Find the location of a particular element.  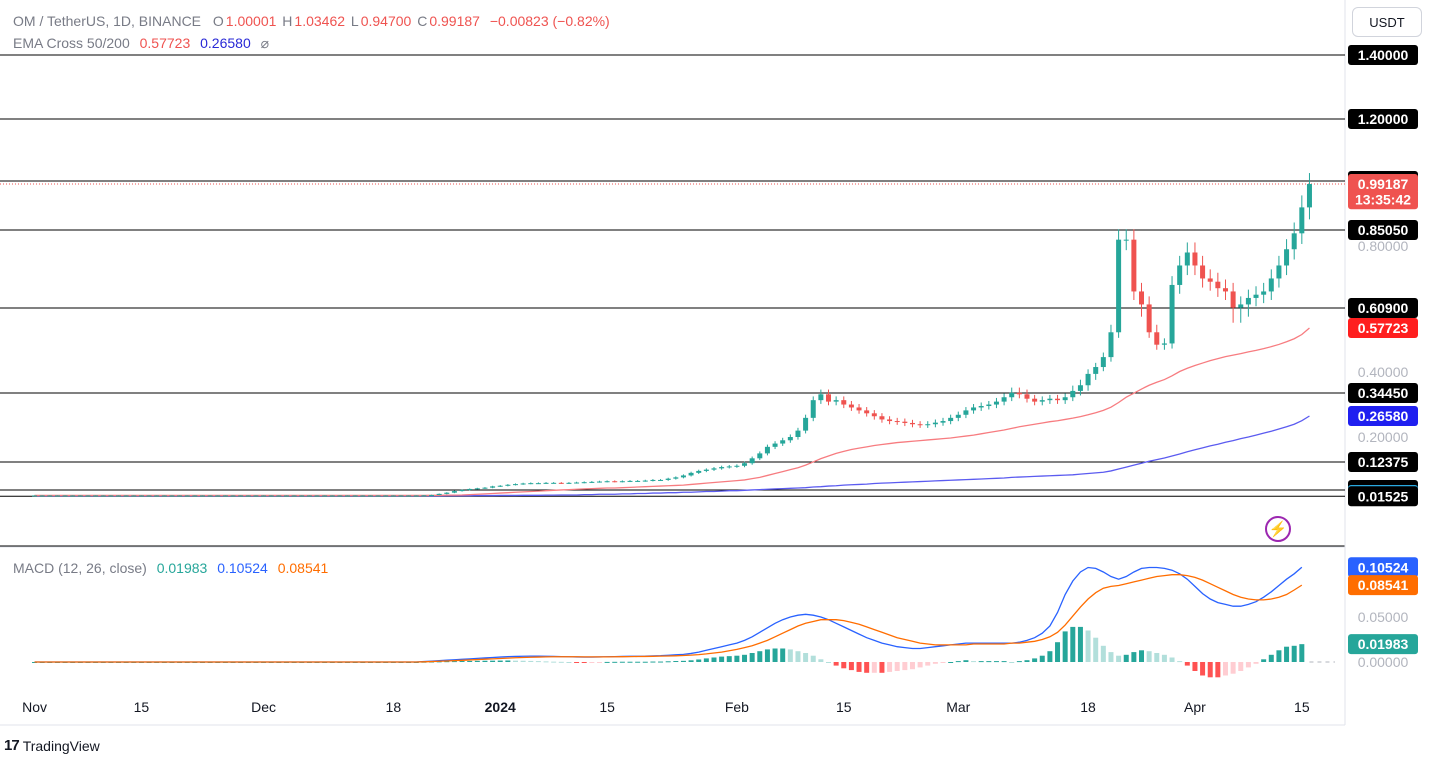

price-label-ema_slow-box is located at coordinates (1383, 416).